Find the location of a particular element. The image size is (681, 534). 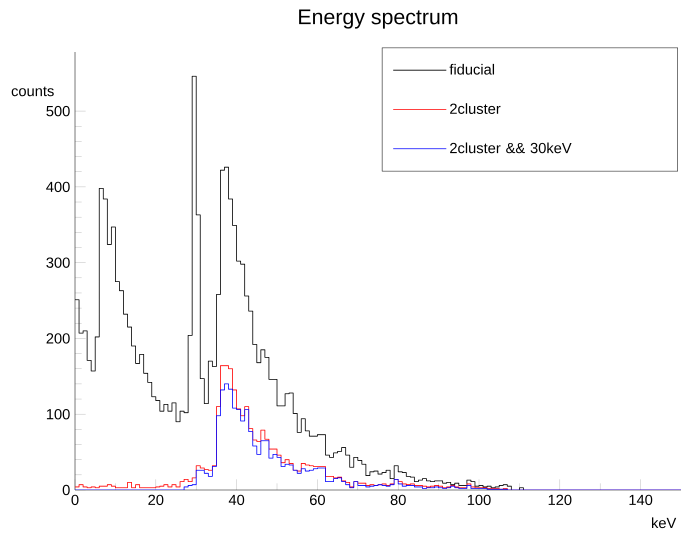

y-tick-label: 200 is located at coordinates (58, 338).